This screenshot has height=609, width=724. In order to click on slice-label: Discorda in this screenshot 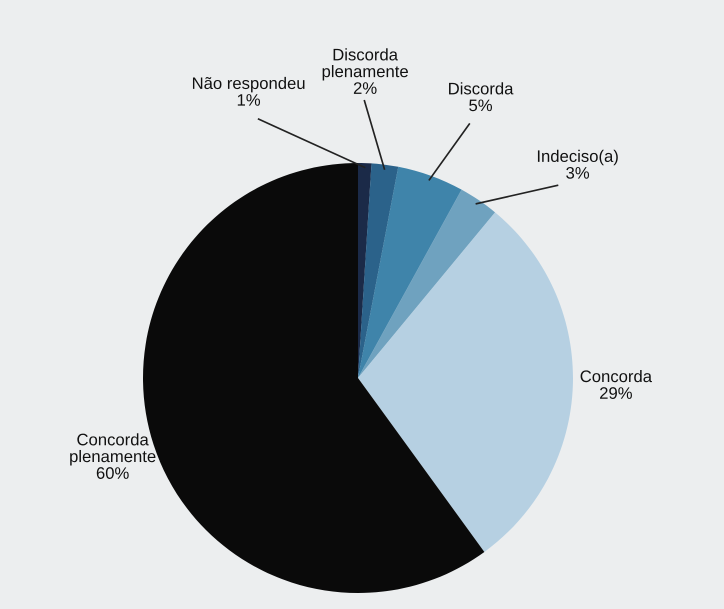, I will do `click(481, 88)`.